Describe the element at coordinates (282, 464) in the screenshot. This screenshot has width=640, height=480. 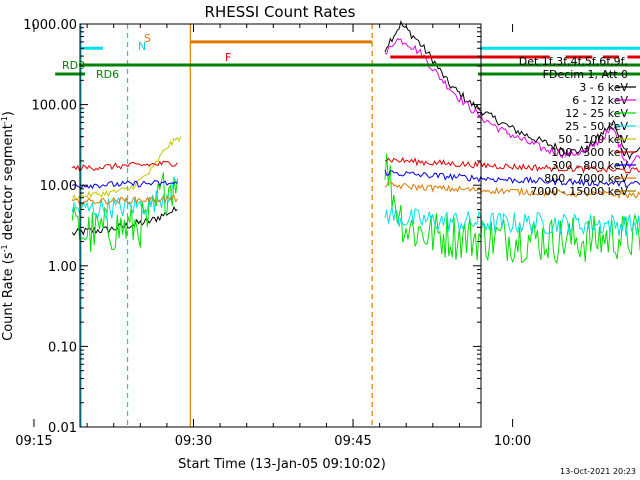
I see `x-axis-label: Start Time (13-Jan-05 09:10:02)` at that location.